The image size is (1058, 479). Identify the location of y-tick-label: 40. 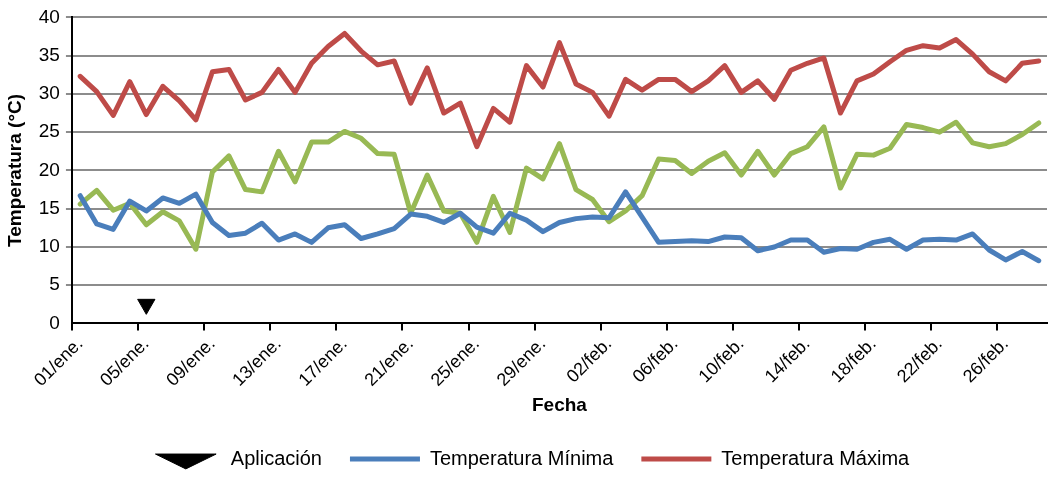
(49, 16).